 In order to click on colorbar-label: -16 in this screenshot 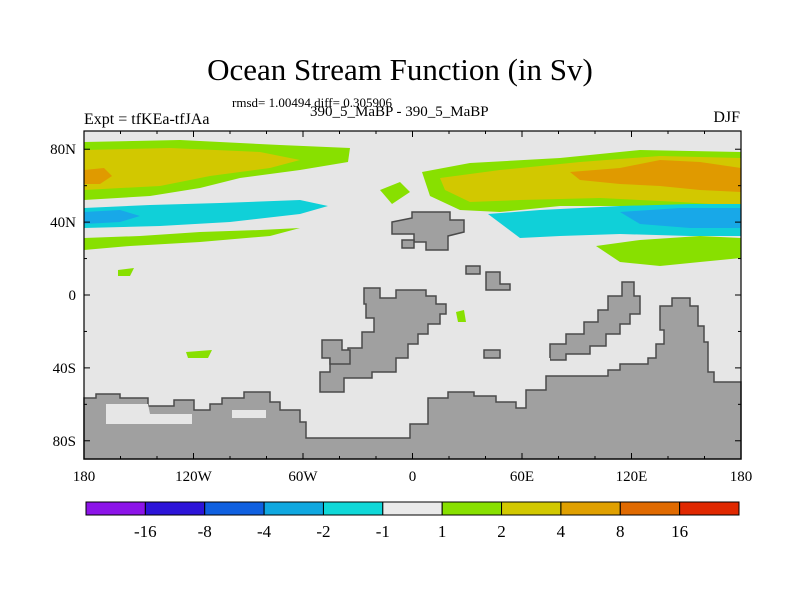, I will do `click(145, 531)`.